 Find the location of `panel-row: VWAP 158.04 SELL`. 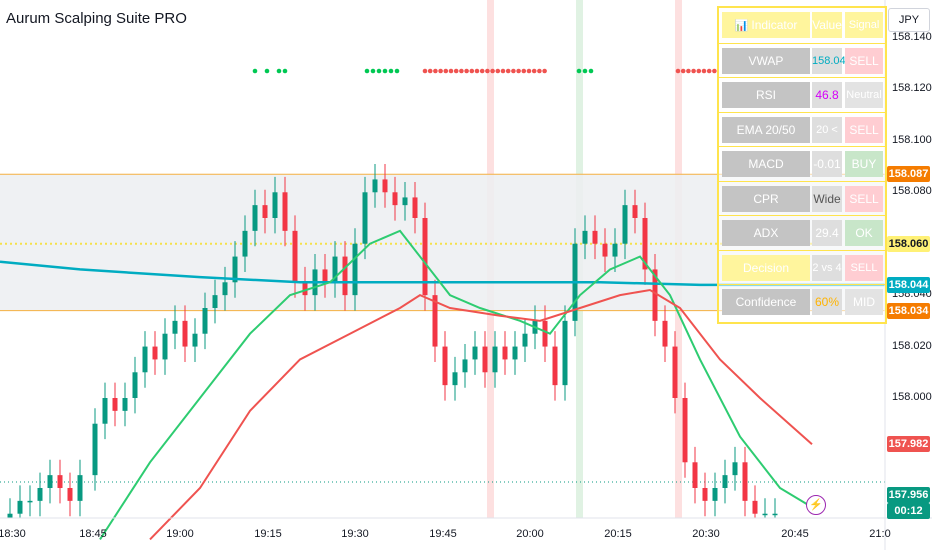

panel-row: VWAP 158.04 SELL is located at coordinates (802, 60).